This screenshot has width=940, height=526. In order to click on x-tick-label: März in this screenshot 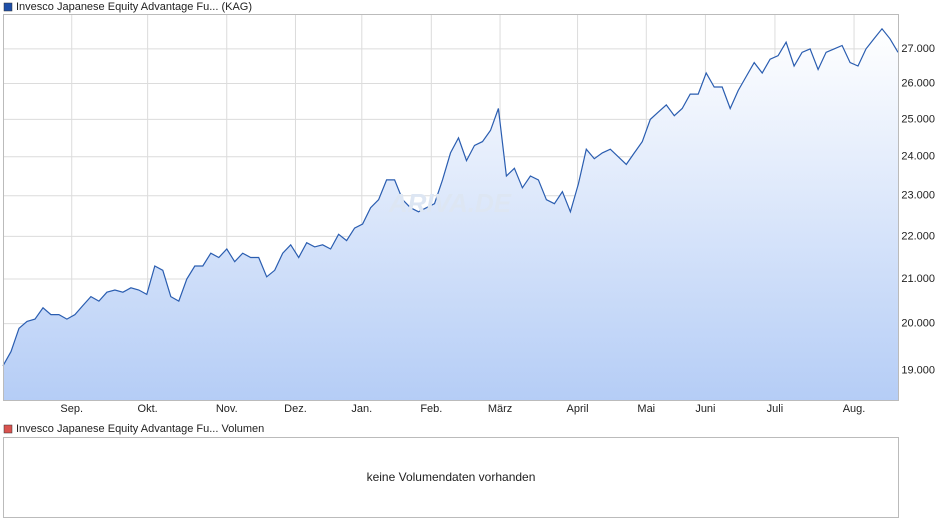, I will do `click(500, 409)`.